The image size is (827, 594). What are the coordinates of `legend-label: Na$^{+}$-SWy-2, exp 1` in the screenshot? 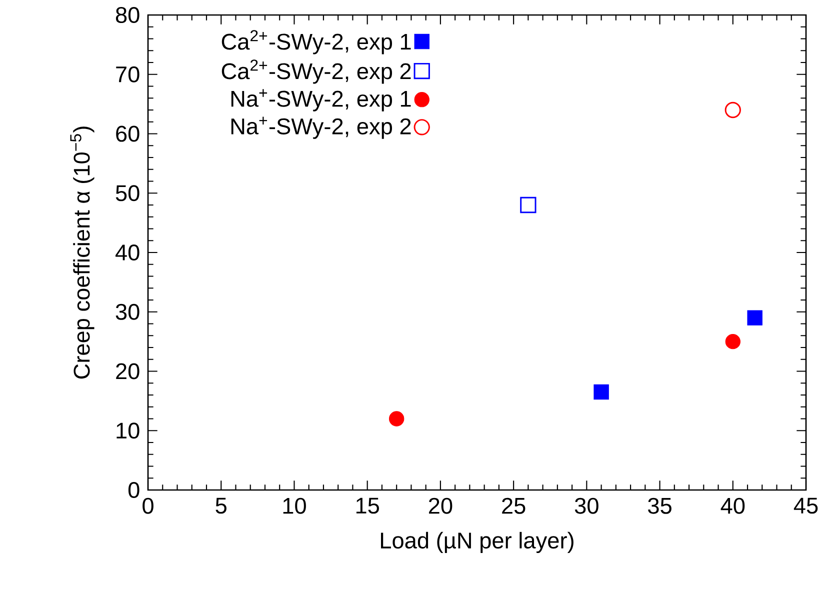 It's located at (321, 100).